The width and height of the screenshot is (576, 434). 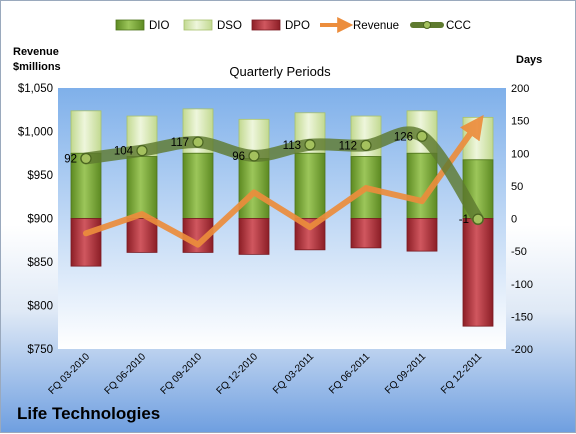 What do you see at coordinates (529, 60) in the screenshot?
I see `right-axis-label: Days` at bounding box center [529, 60].